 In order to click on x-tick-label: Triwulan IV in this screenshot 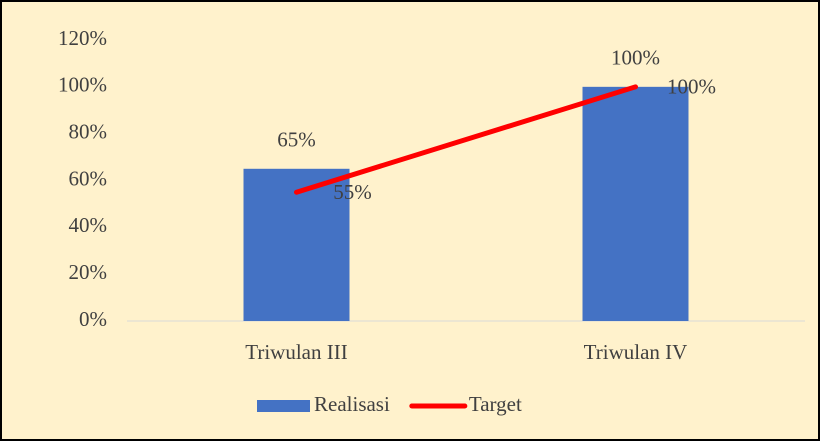, I will do `click(636, 352)`.